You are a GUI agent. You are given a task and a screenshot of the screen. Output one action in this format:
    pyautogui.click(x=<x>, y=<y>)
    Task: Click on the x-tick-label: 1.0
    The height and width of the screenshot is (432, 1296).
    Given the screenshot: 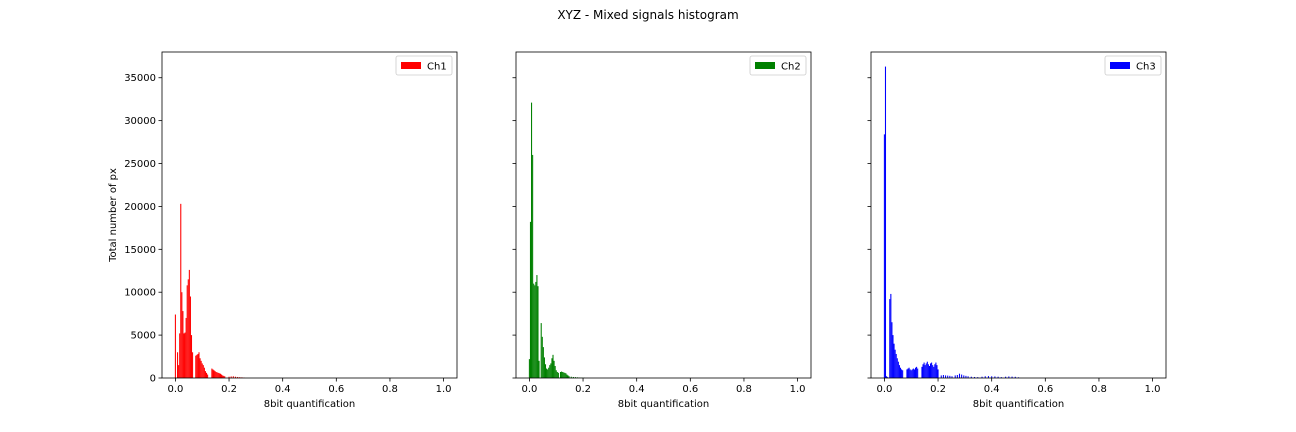 What is the action you would take?
    pyautogui.click(x=798, y=389)
    